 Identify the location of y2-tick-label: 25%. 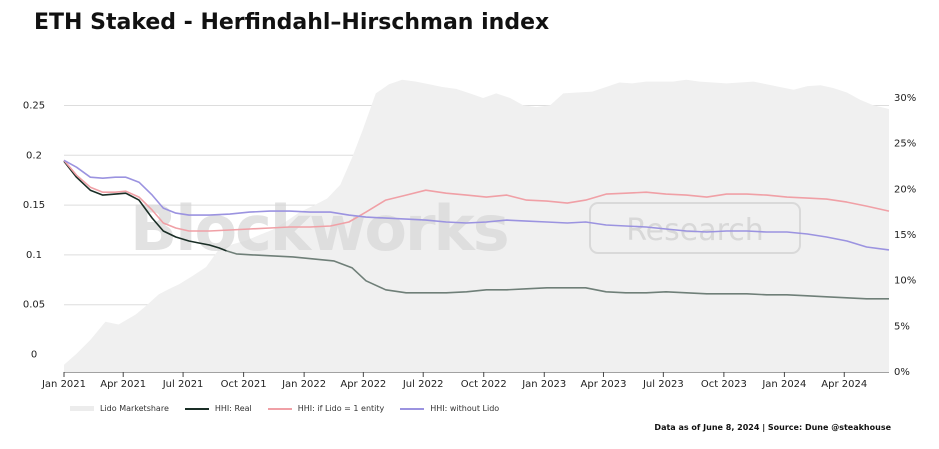
(905, 144).